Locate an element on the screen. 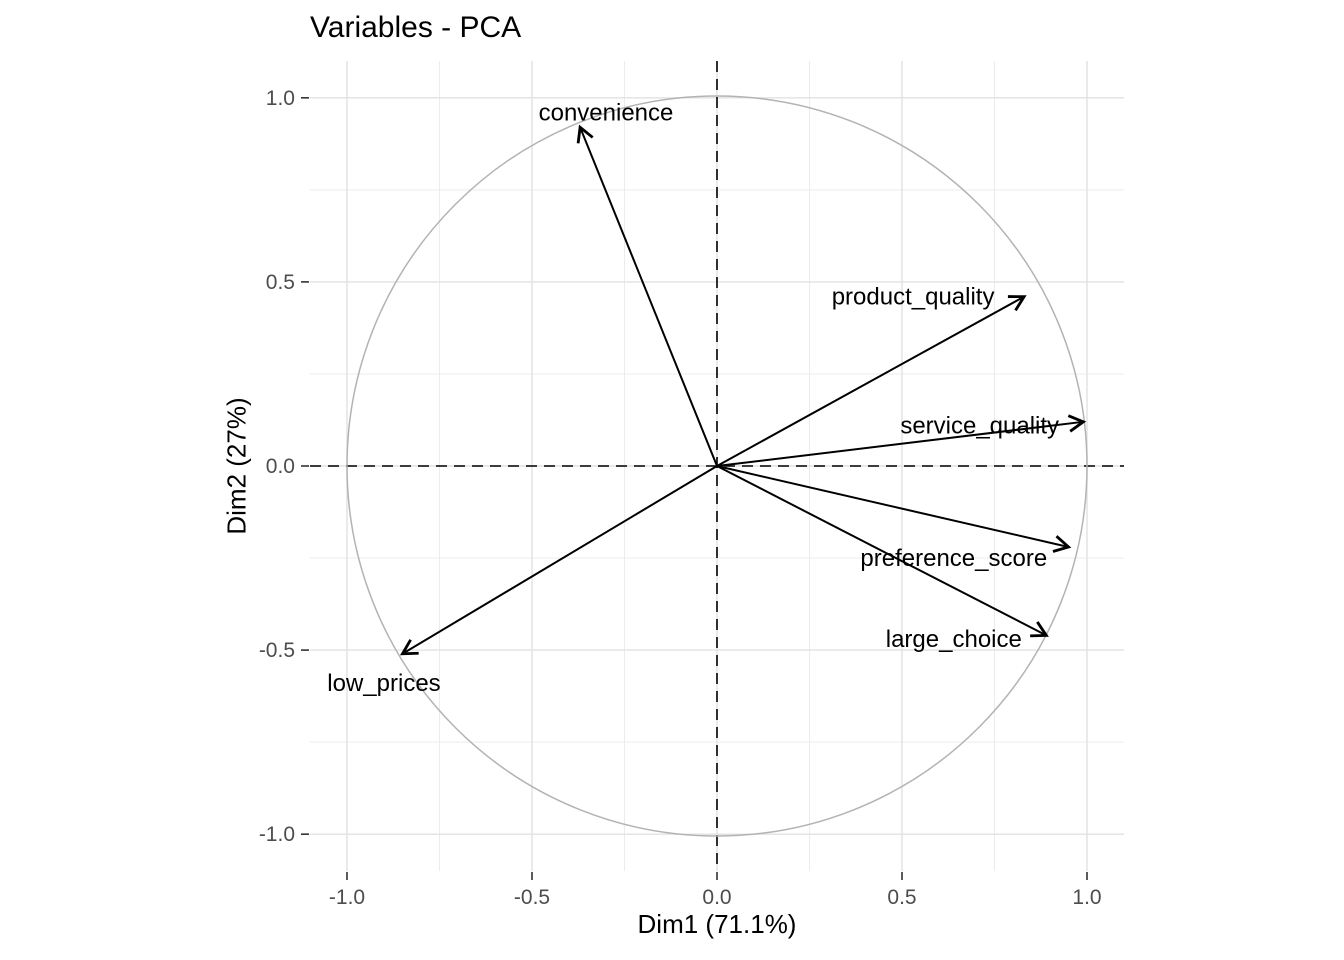 Image resolution: width=1344 pixels, height=960 pixels. chart-title: Variables - PCA is located at coordinates (416, 27).